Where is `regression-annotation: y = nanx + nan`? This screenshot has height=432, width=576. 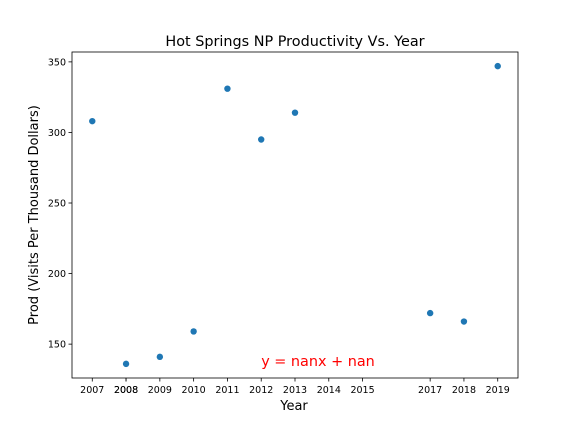 regression-annotation: y = nanx + nan is located at coordinates (318, 362).